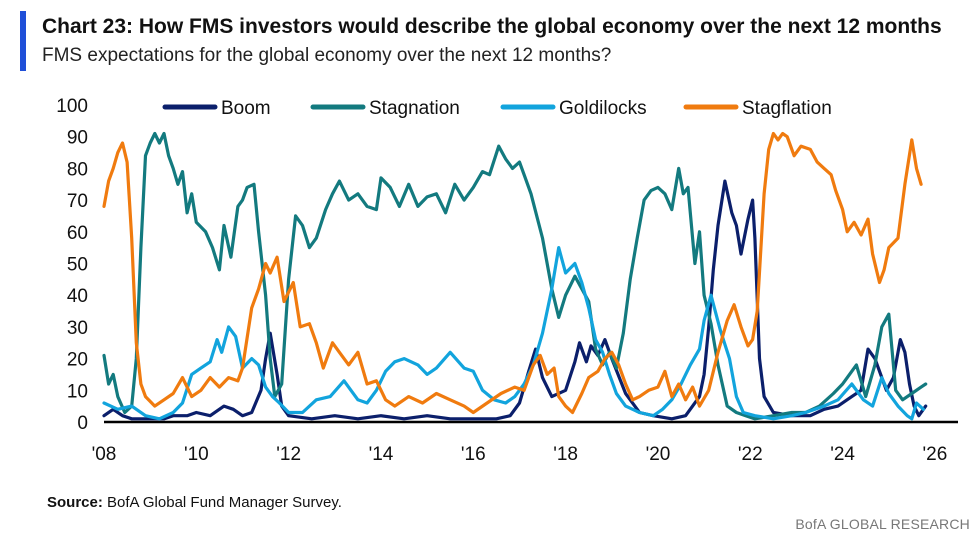 This screenshot has width=974, height=544. I want to click on y-tick-label: 70, so click(77, 201).